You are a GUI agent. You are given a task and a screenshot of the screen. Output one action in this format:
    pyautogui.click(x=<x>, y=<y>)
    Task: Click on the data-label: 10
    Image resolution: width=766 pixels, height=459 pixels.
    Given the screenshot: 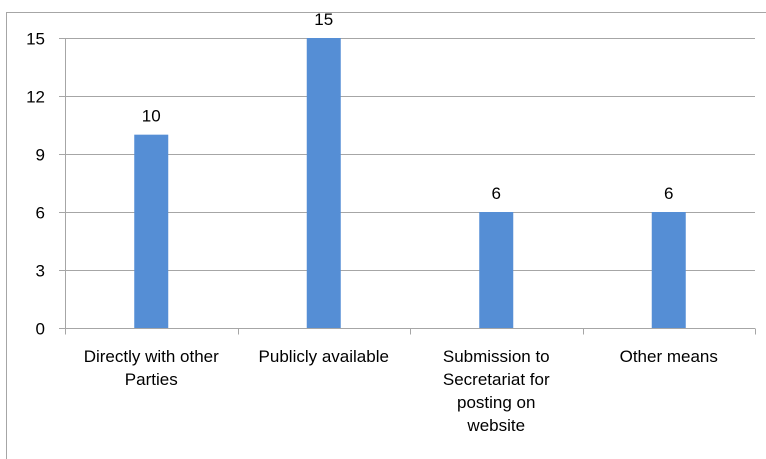 What is the action you would take?
    pyautogui.click(x=151, y=116)
    